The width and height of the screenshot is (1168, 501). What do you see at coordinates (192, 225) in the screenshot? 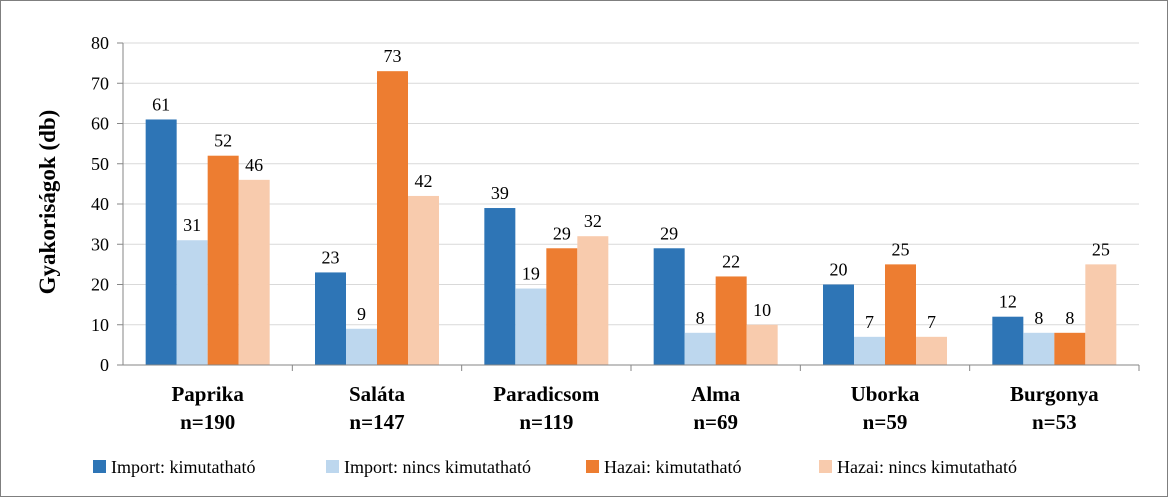
I see `data-label: 31` at bounding box center [192, 225].